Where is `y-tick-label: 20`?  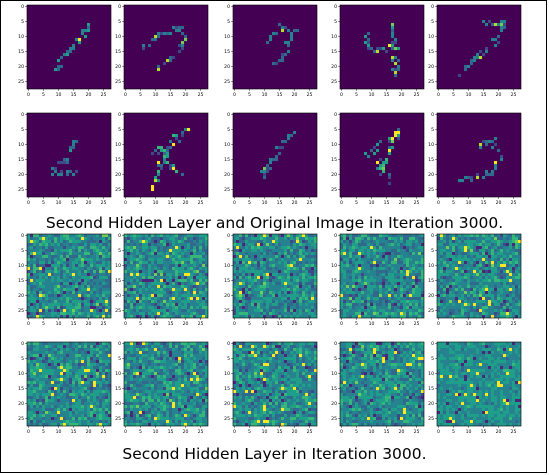
y-tick-label: 20 is located at coordinates (431, 67).